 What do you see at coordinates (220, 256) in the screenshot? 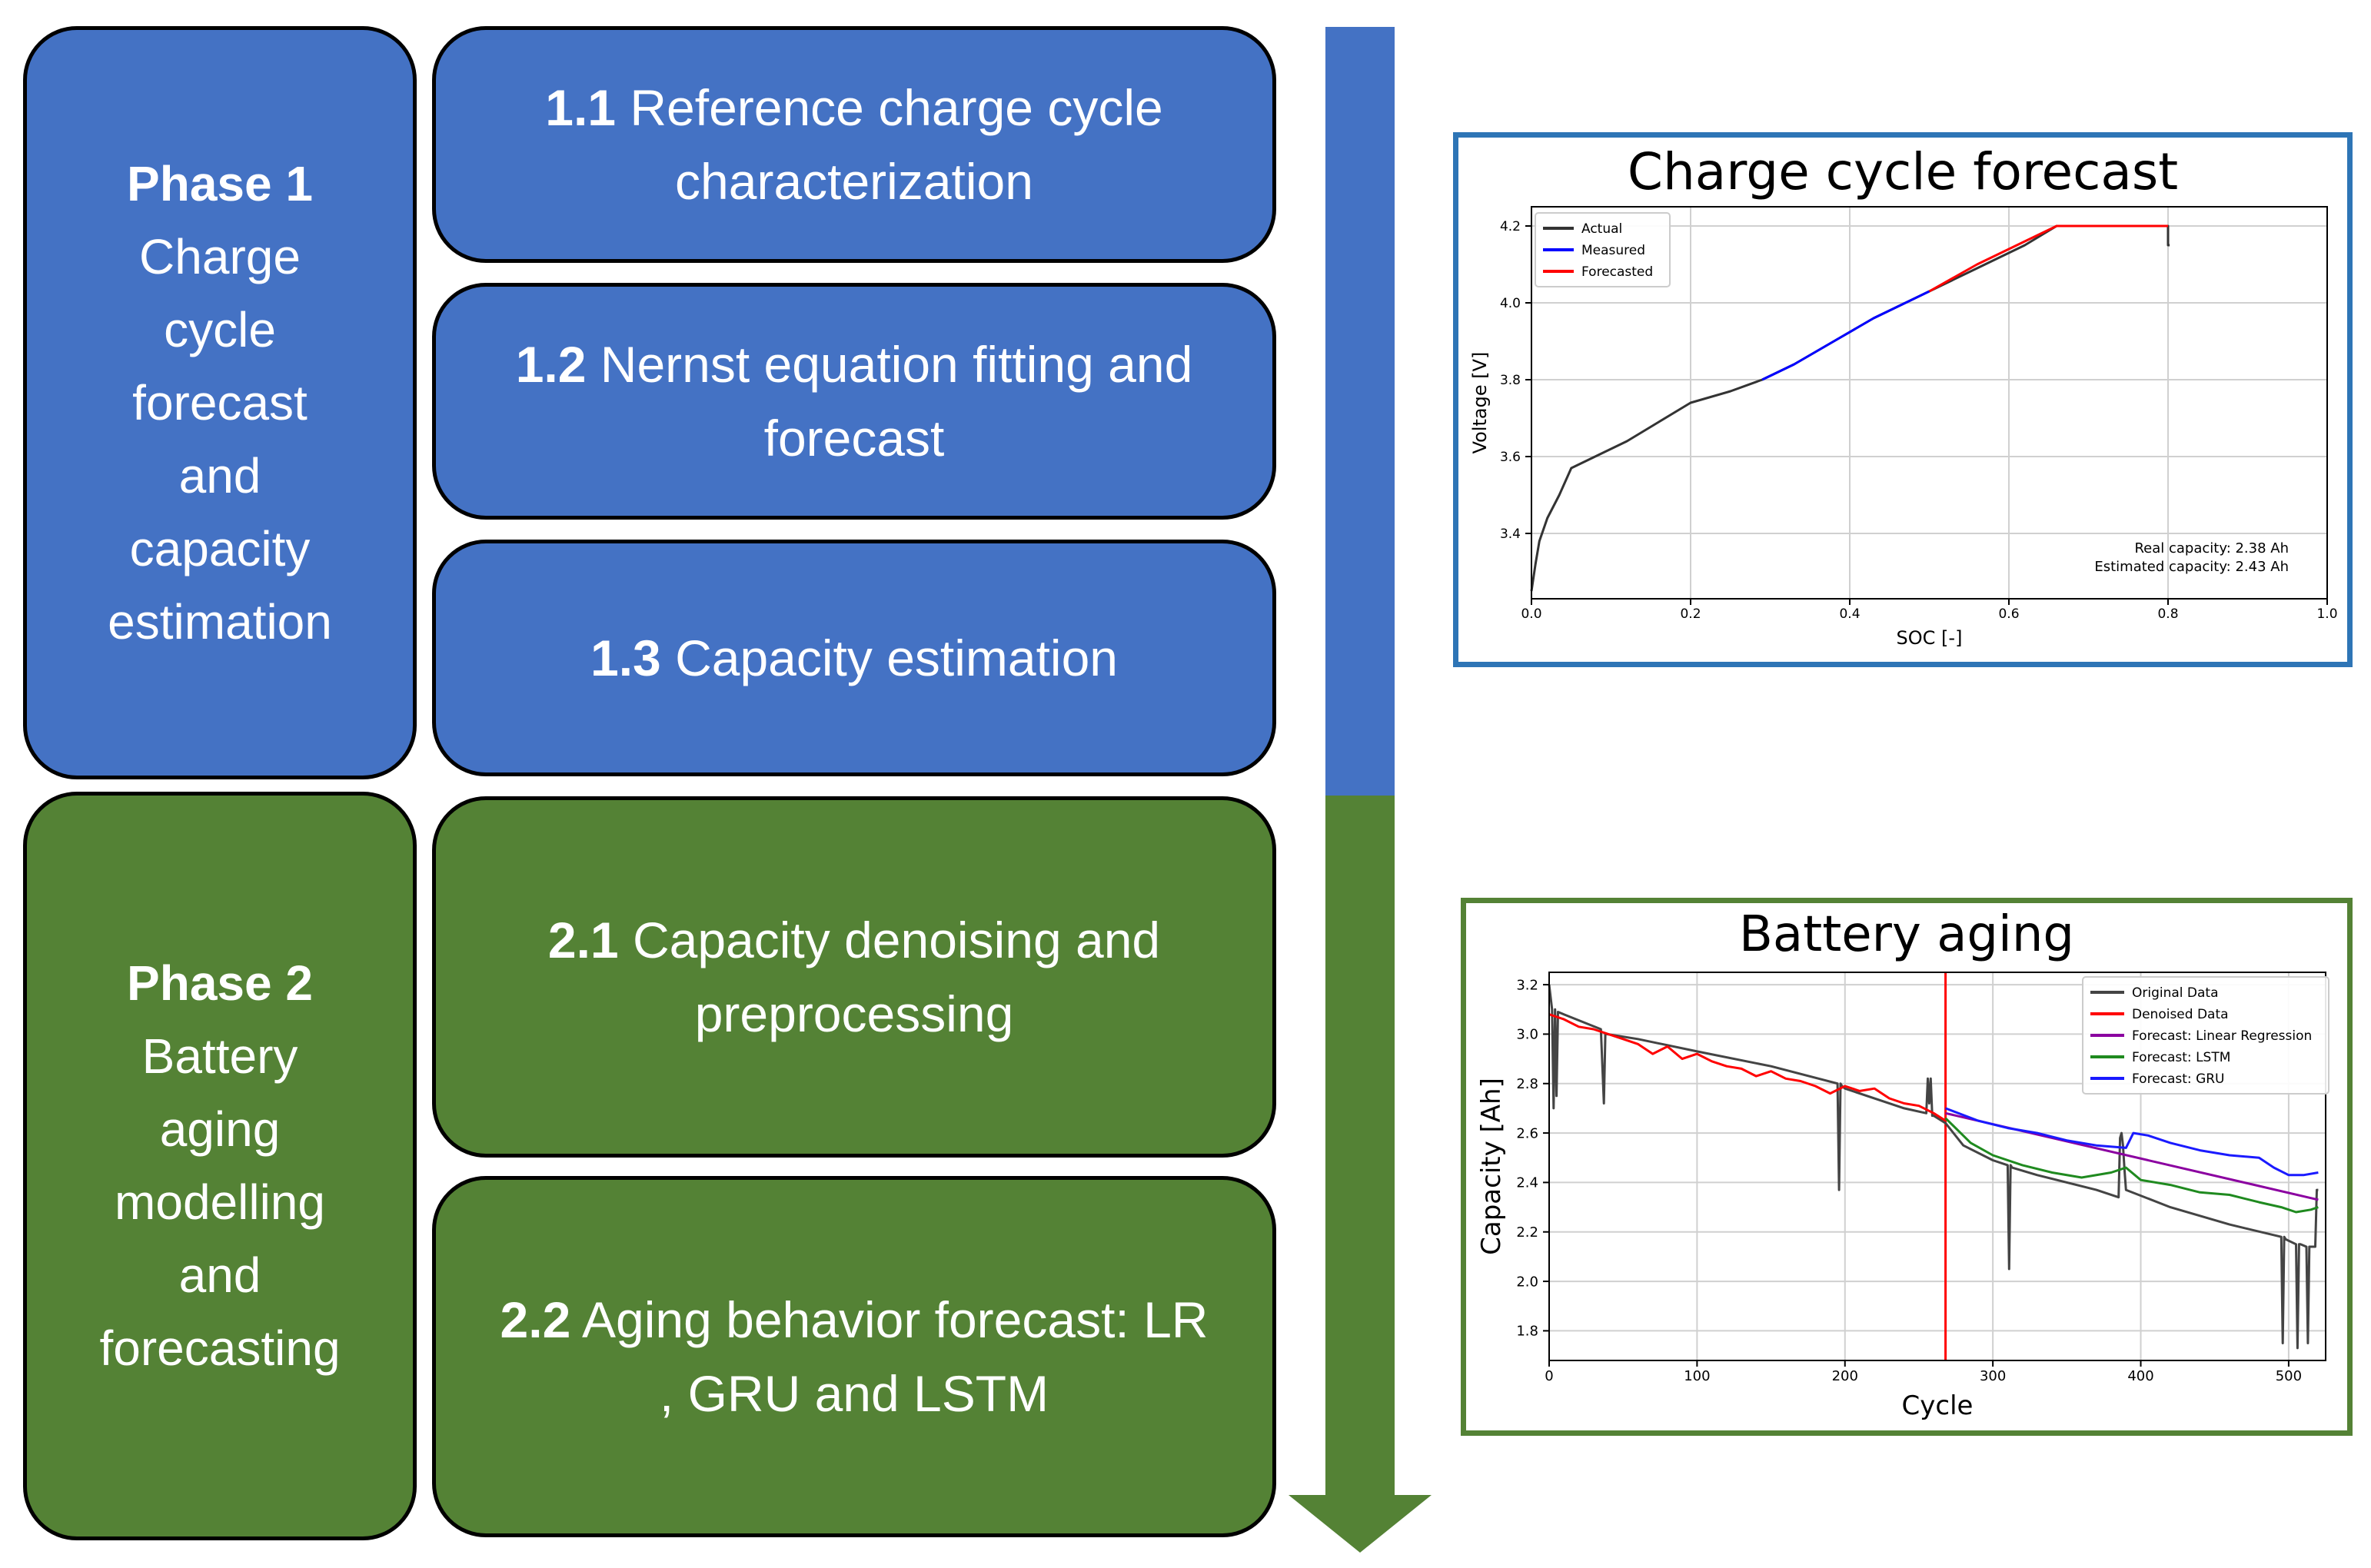
I see `phase-1-line: Charge` at bounding box center [220, 256].